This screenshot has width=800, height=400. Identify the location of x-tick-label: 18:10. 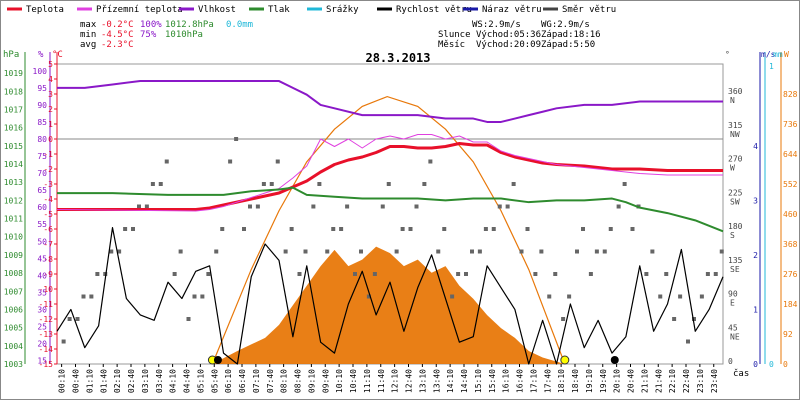
(561, 381).